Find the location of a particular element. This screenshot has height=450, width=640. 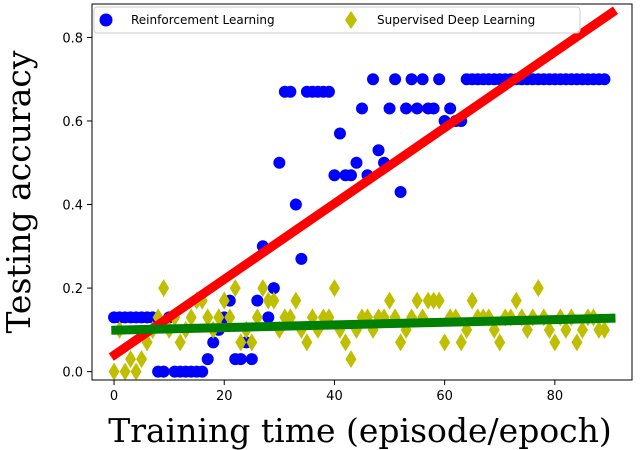

x-tick-label: 60 is located at coordinates (444, 396).